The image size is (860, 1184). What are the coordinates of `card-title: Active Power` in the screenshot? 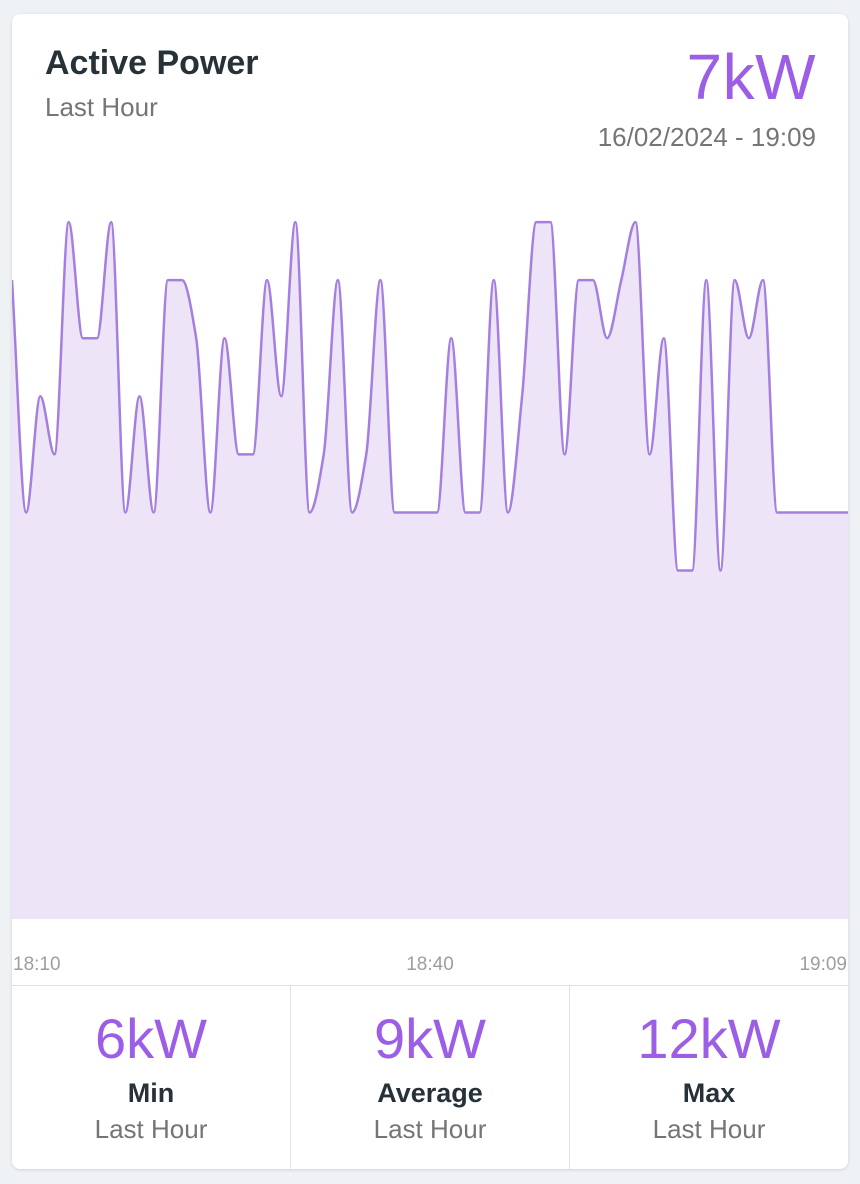 It's located at (152, 63).